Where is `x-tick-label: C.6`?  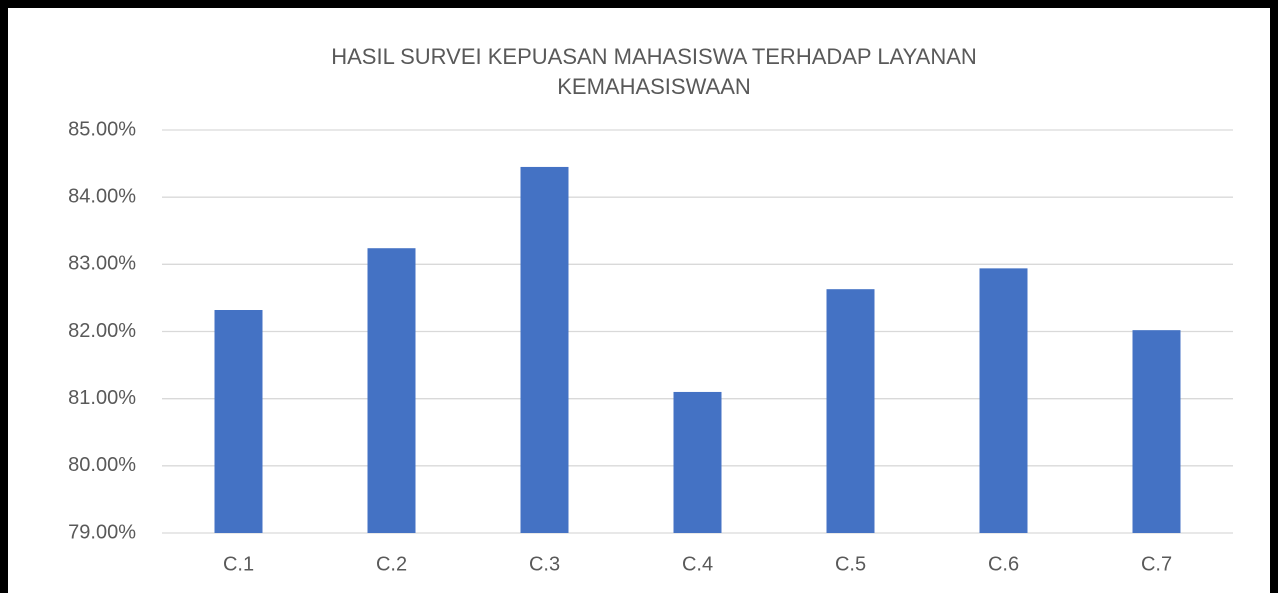
x-tick-label: C.6 is located at coordinates (1003, 564).